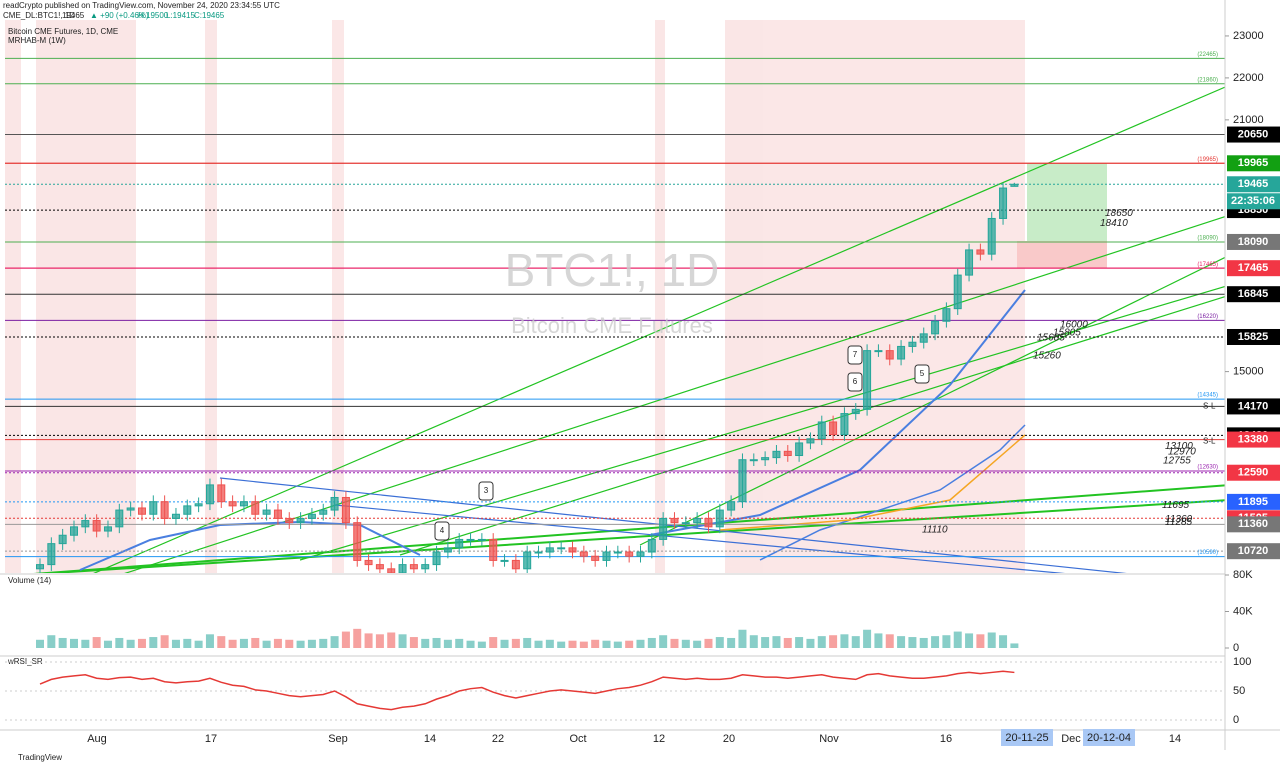  Describe the element at coordinates (1207, 265) in the screenshot. I see `ref-level-label: (17465)` at that location.